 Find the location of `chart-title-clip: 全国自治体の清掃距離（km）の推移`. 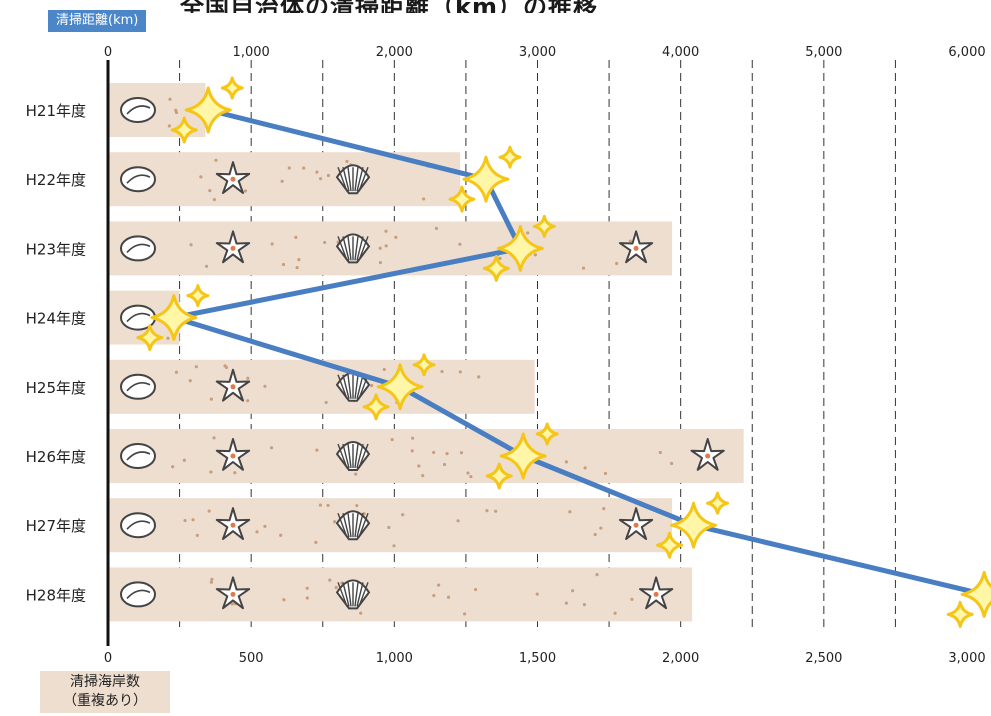

chart-title-clip: 全国自治体の清掃距離（km）の推移 is located at coordinates (460, 6).